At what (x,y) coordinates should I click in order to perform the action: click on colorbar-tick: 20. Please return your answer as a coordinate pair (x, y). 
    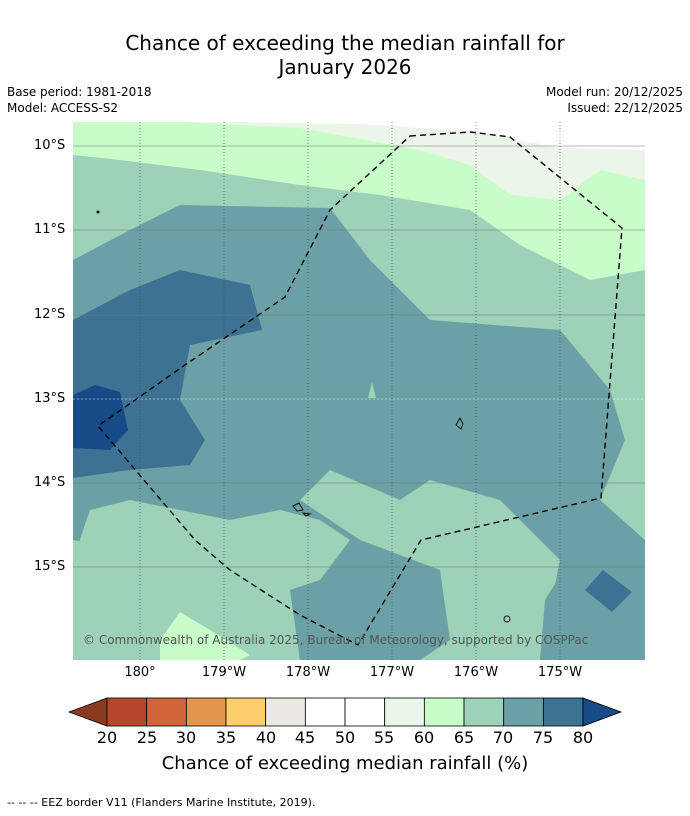
    Looking at the image, I should click on (107, 737).